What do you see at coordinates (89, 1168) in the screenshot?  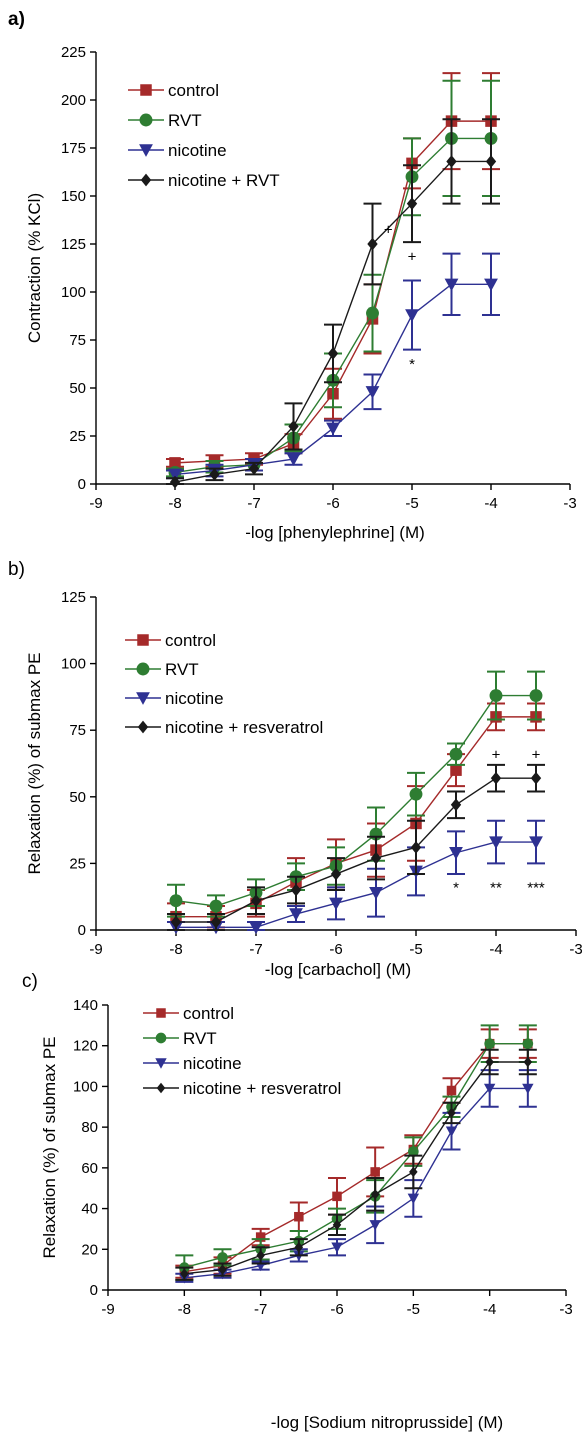 I see `y-tick-label: 60` at bounding box center [89, 1168].